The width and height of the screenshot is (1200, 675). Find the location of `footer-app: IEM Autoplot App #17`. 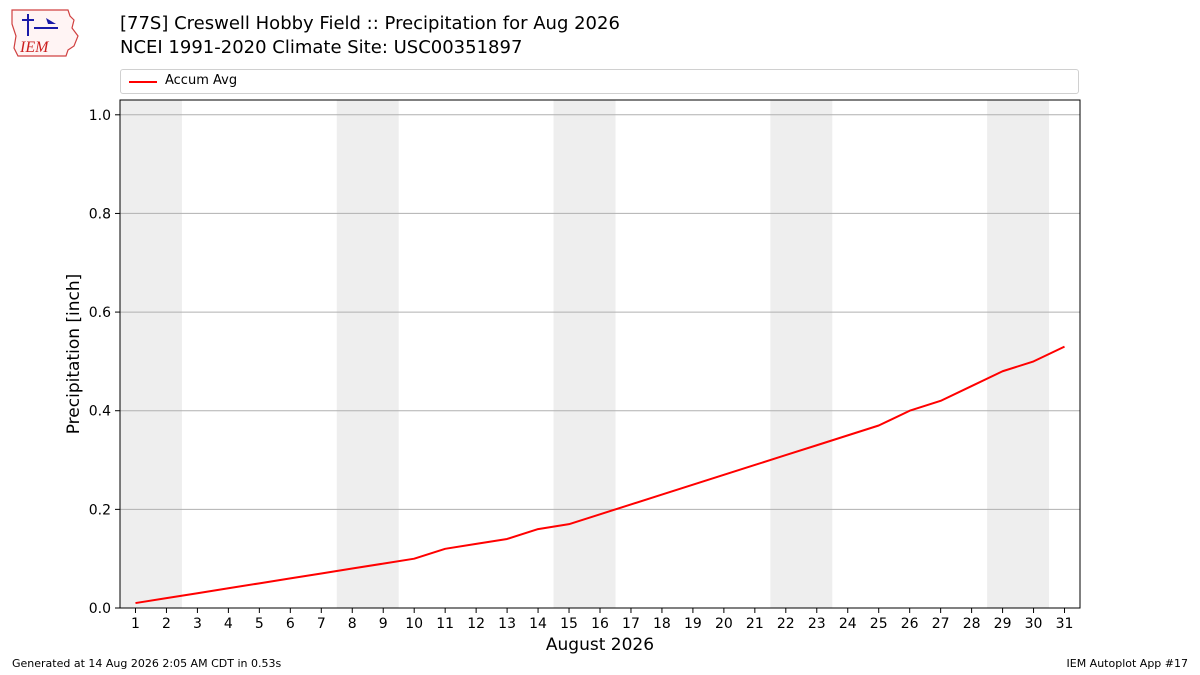

footer-app: IEM Autoplot App #17 is located at coordinates (1127, 663).